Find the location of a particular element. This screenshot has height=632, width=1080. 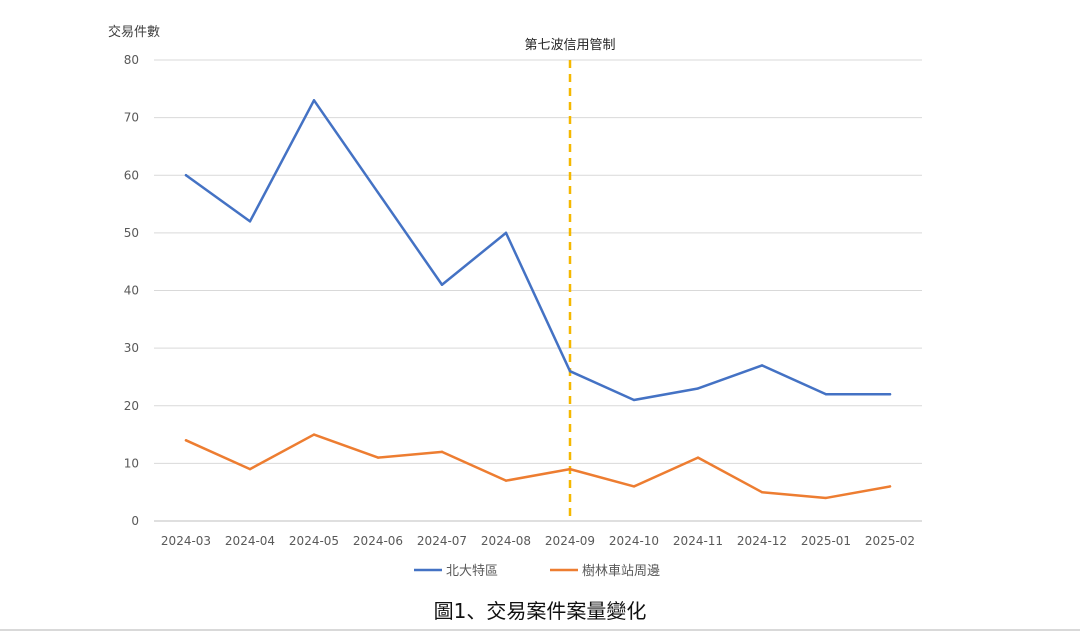

legend: 北大特區 樹林車站周邊 is located at coordinates (537, 571).